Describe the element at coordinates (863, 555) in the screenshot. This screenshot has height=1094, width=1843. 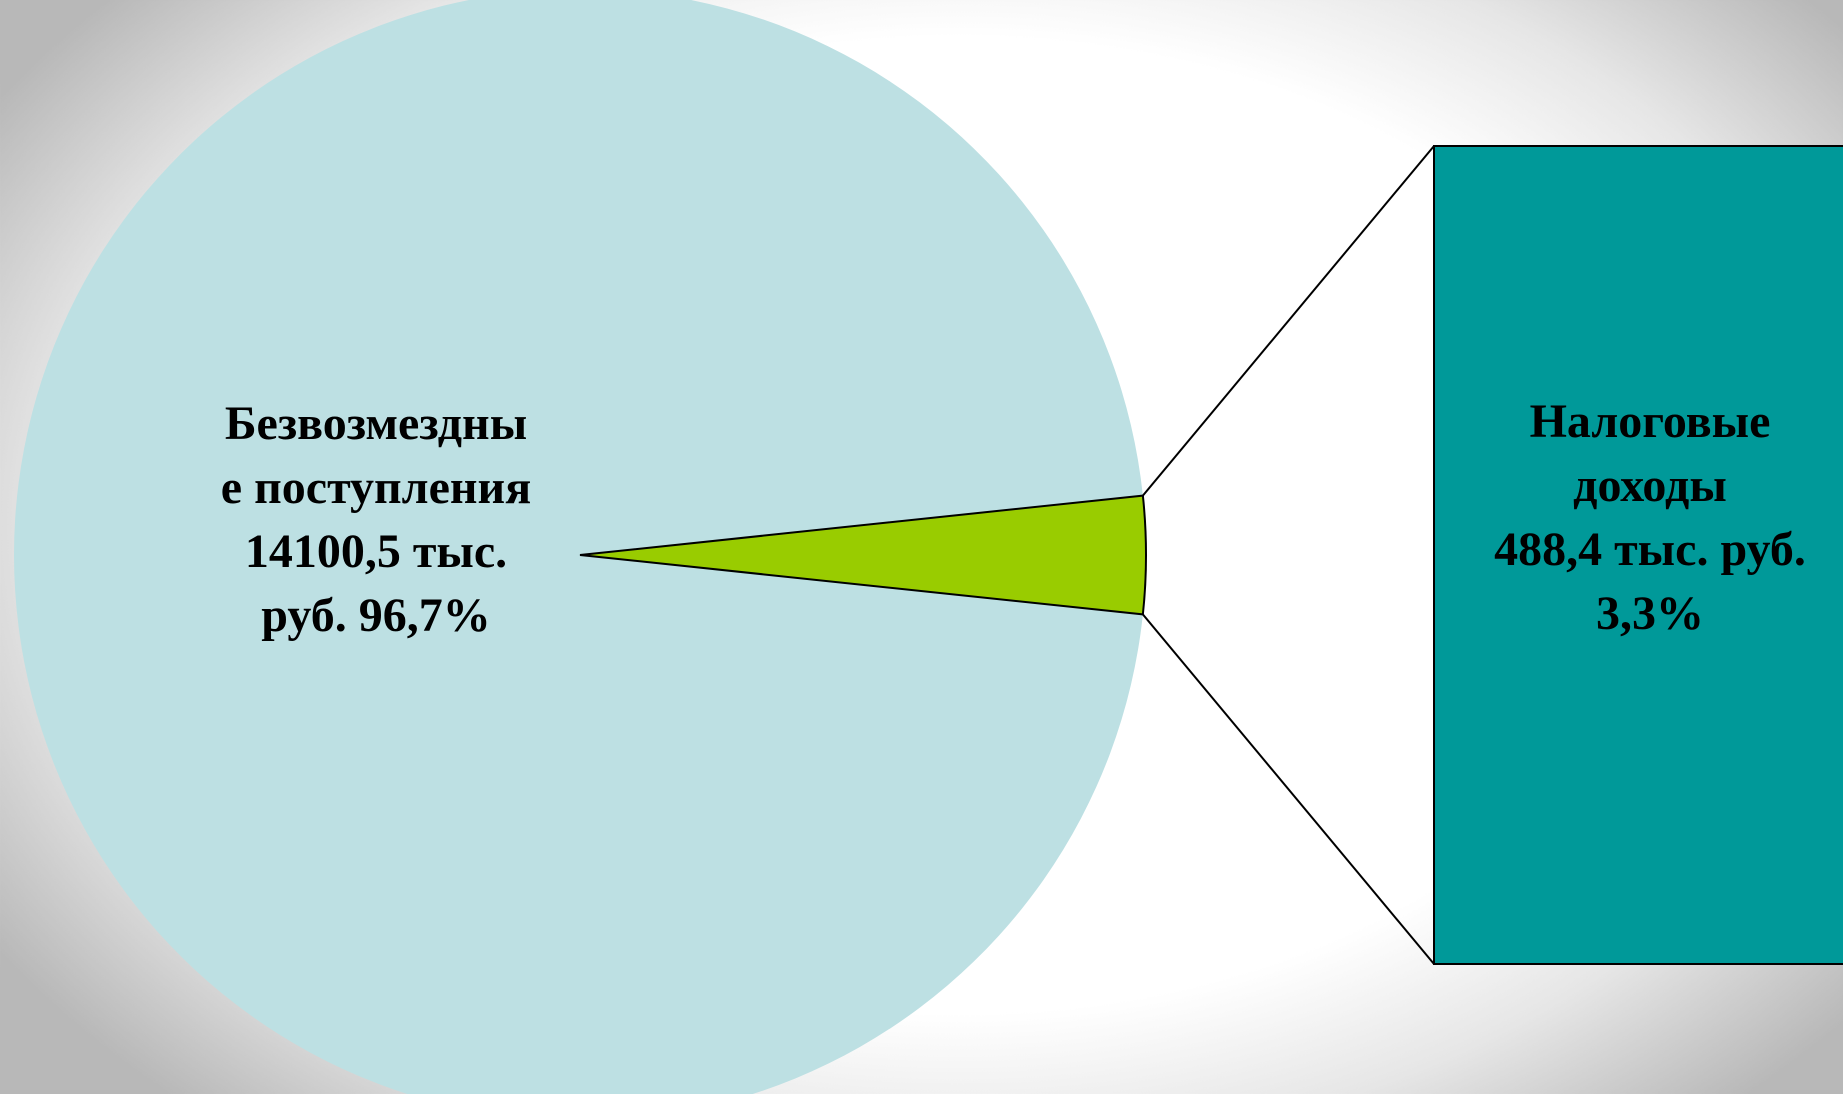
I see `pie-slice-small` at that location.